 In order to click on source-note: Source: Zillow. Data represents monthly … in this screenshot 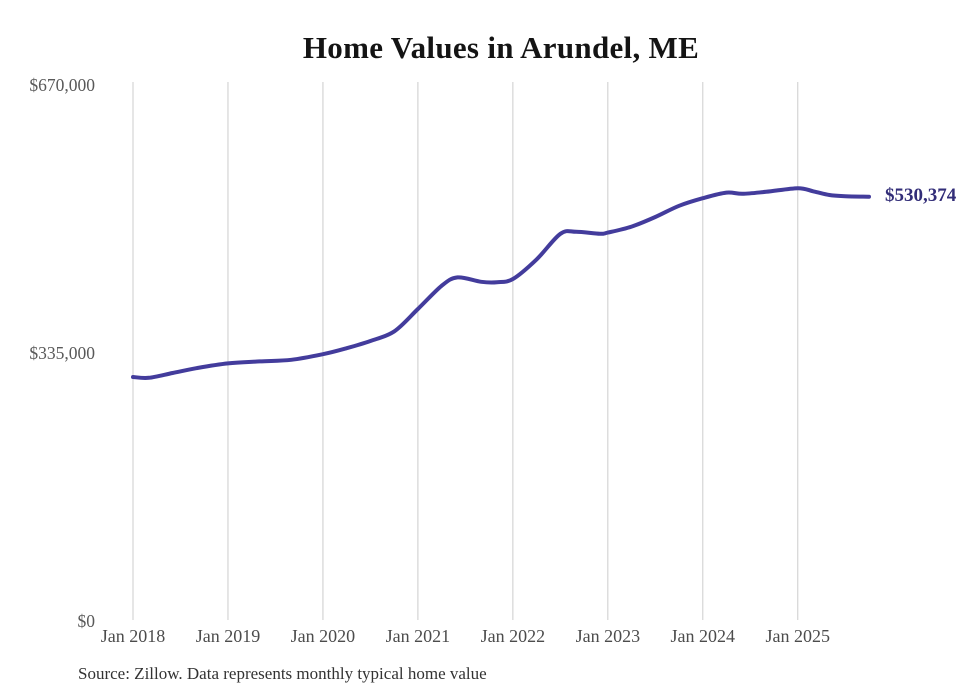, I will do `click(282, 673)`.